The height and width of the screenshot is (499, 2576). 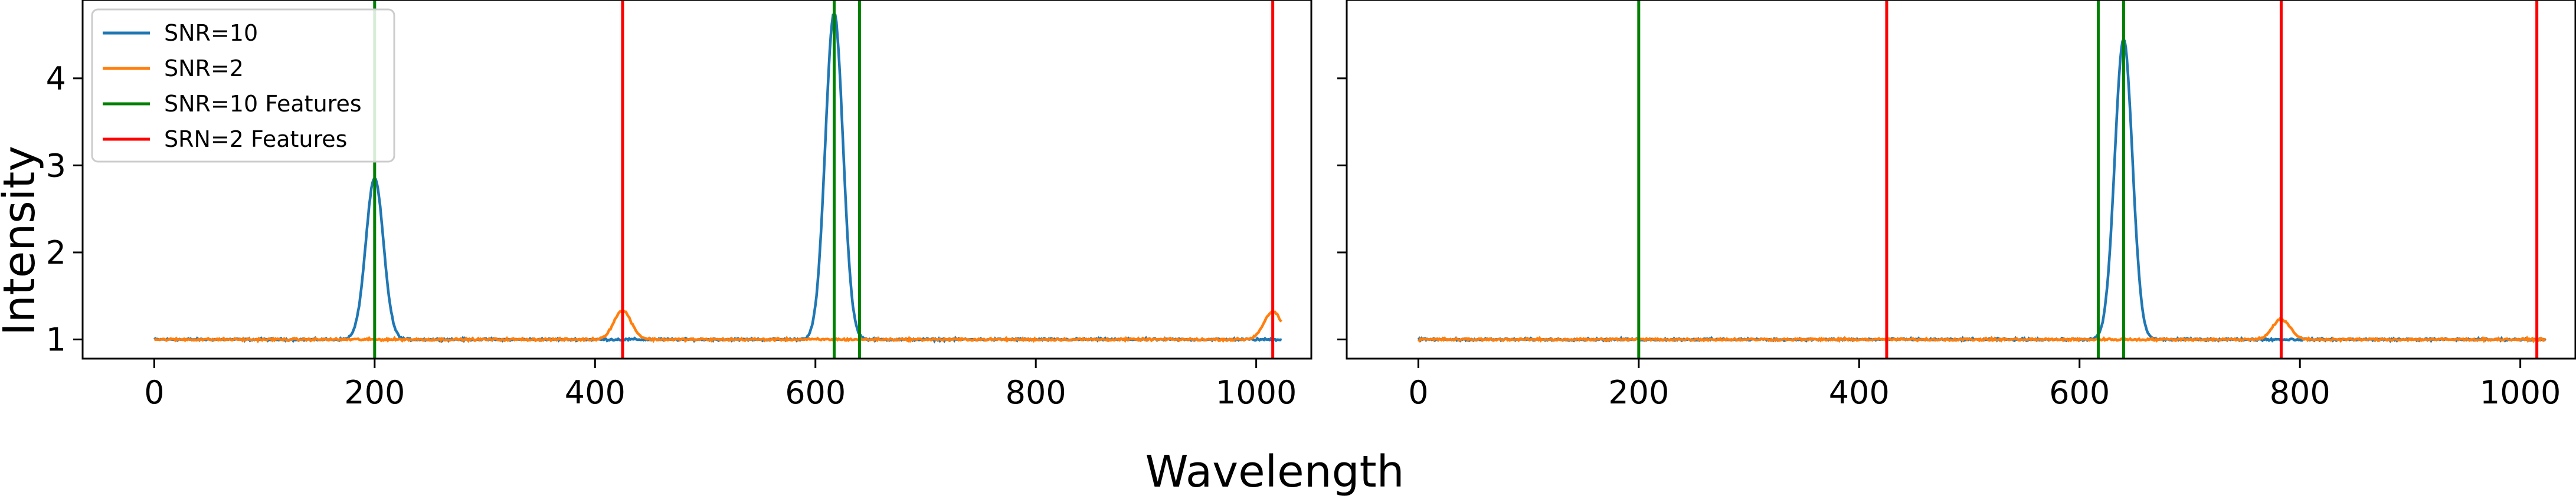 What do you see at coordinates (56, 252) in the screenshot?
I see `y-tick-label: 2` at bounding box center [56, 252].